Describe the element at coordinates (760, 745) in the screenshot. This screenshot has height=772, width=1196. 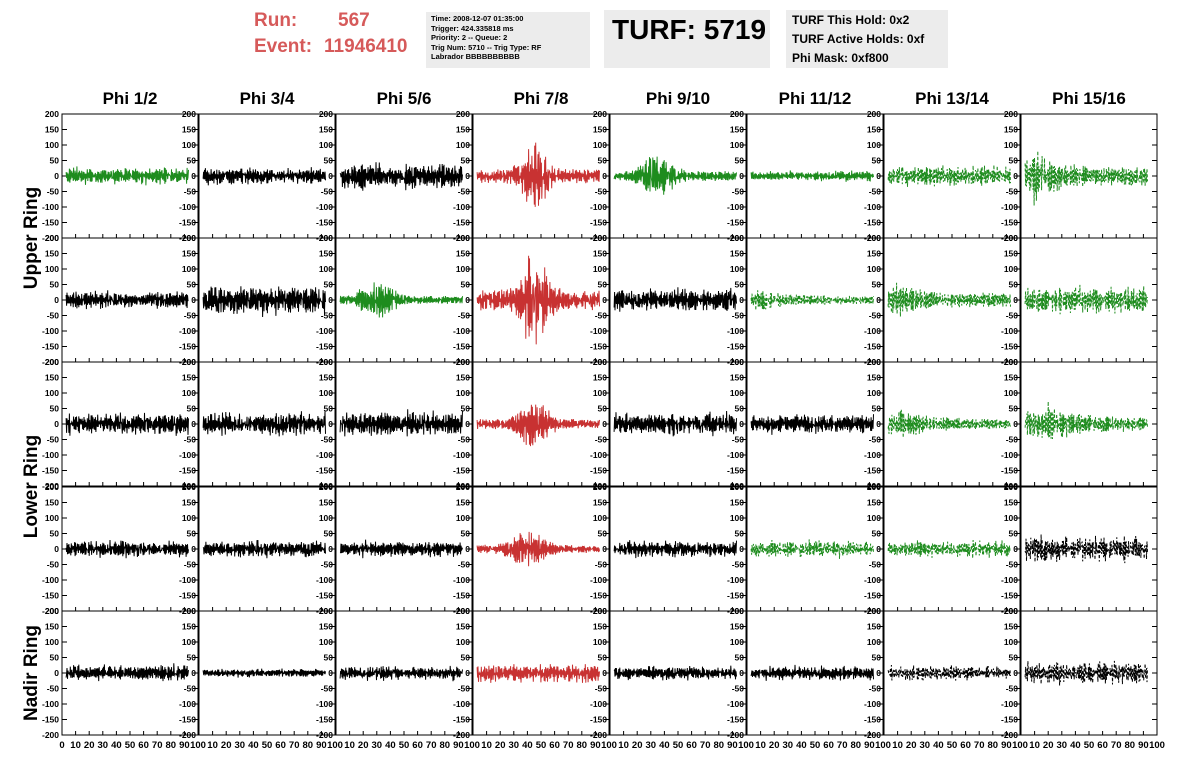
I see `x-tick-label: 10` at that location.